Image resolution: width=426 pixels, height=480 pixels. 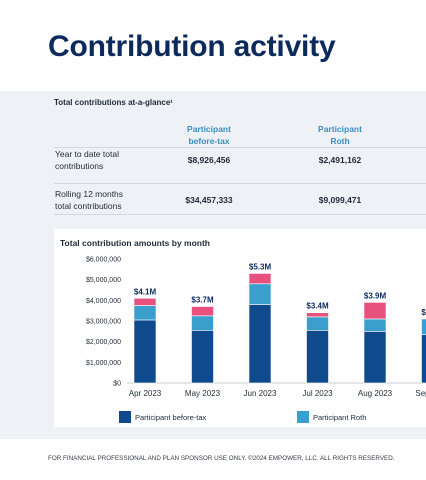 What do you see at coordinates (303, 417) in the screenshot?
I see `legend-swatch-roth` at bounding box center [303, 417].